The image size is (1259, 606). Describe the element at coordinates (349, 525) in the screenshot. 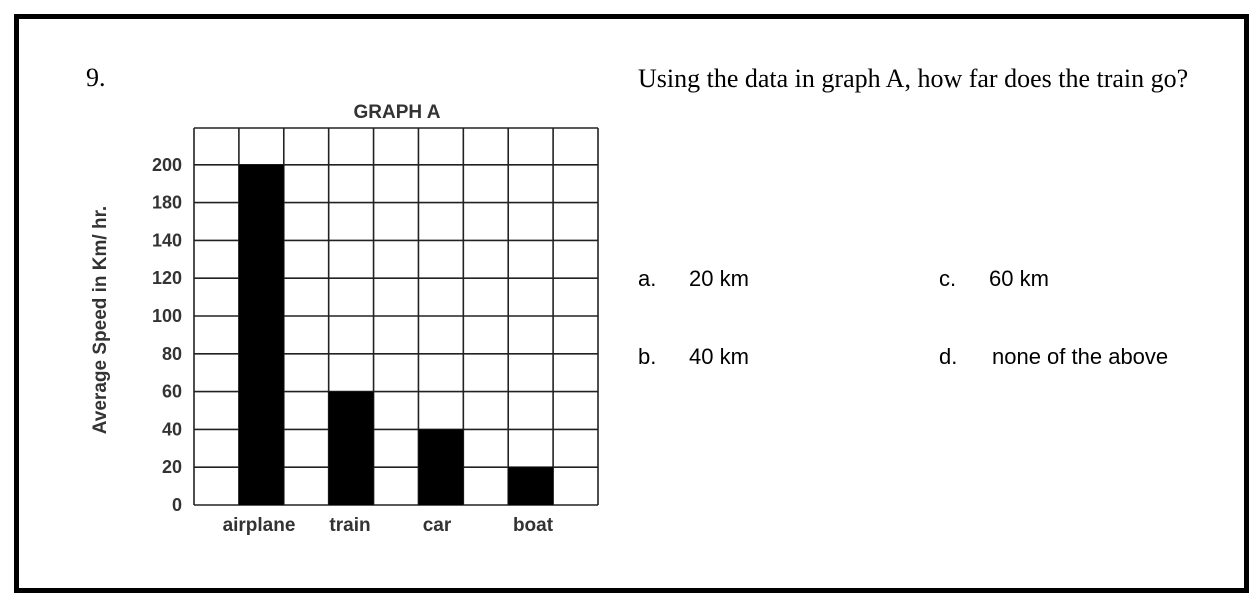

I see `x-tick-label-train: train` at that location.